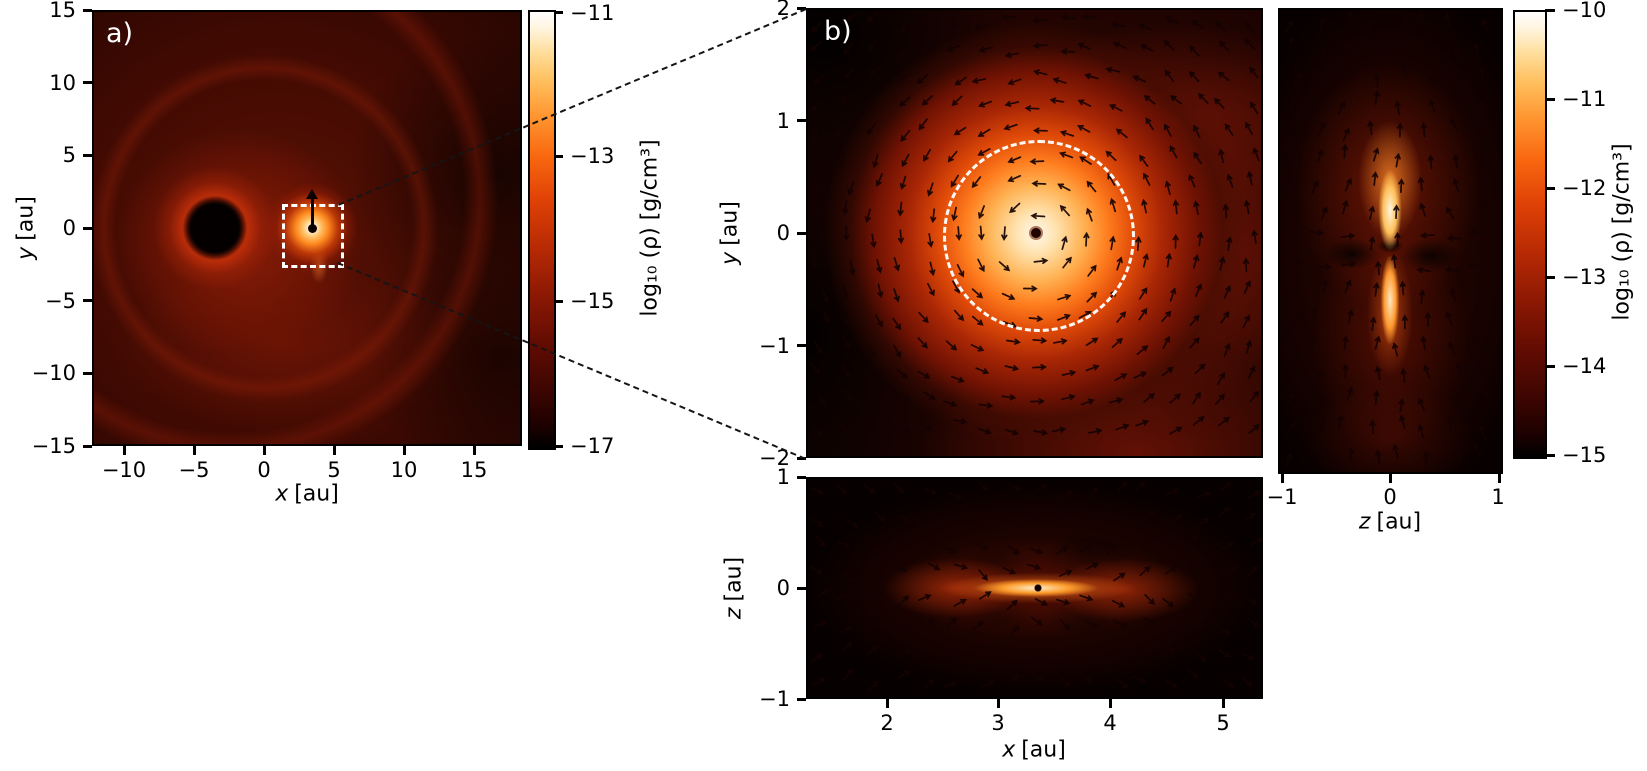  What do you see at coordinates (1622, 232) in the screenshot?
I see `colorbar-b-label: log₁₀ (ρ) [g/cm³]` at bounding box center [1622, 232].